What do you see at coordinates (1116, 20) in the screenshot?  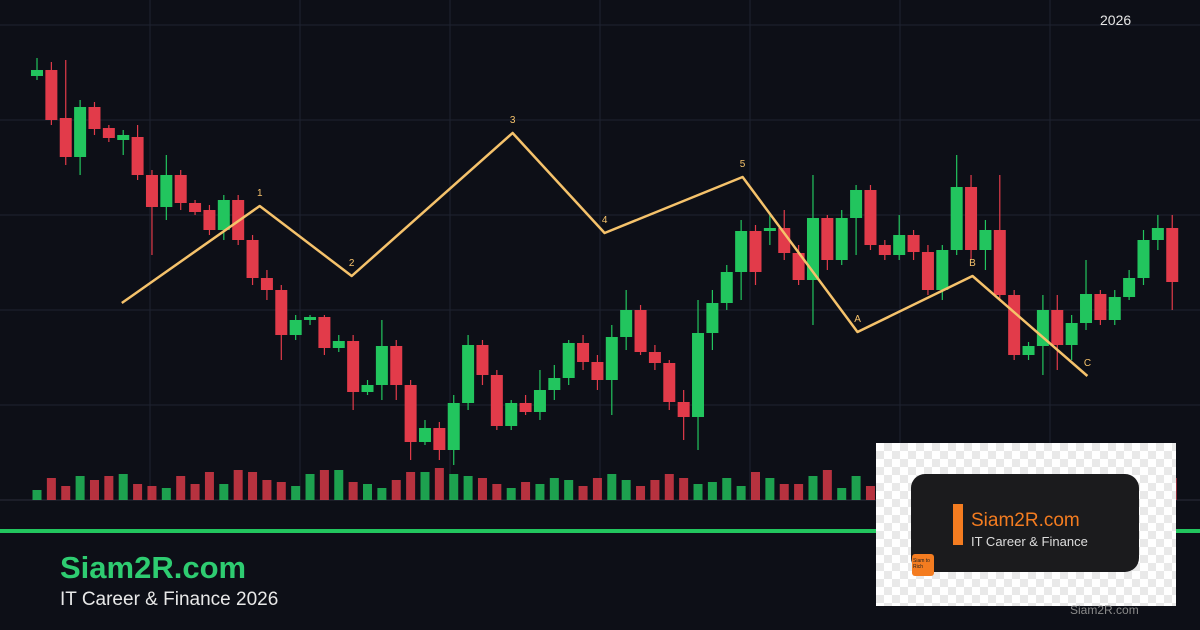 I see `year-label: 2026` at bounding box center [1116, 20].